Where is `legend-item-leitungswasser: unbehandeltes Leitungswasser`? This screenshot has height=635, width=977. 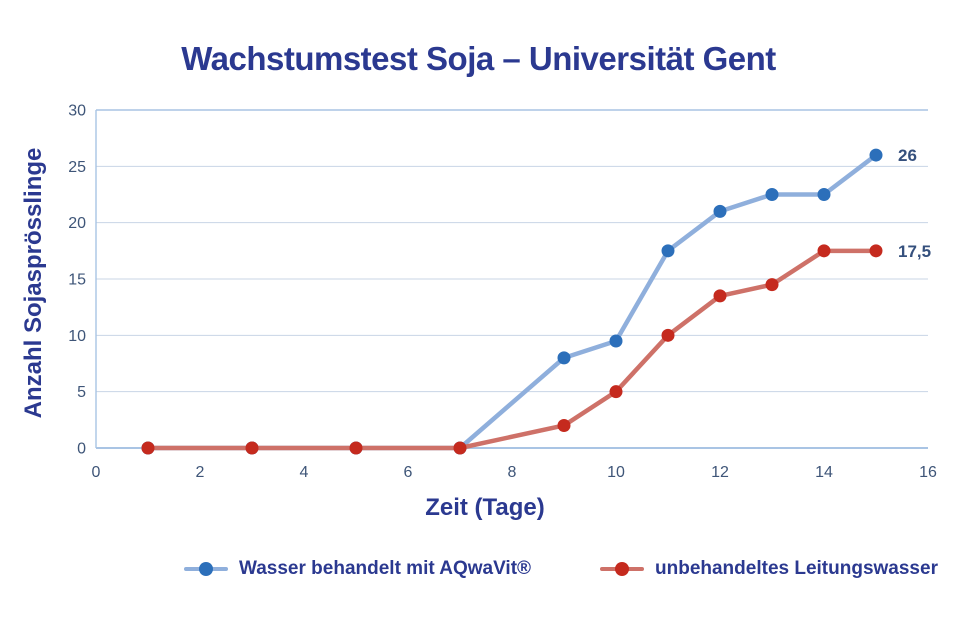 legend-item-leitungswasser: unbehandeltes Leitungswasser is located at coordinates (769, 569).